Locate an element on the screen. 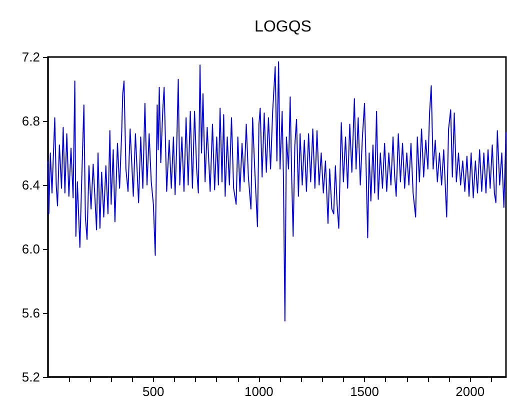  y-tick-label: 6.0 is located at coordinates (31, 249).